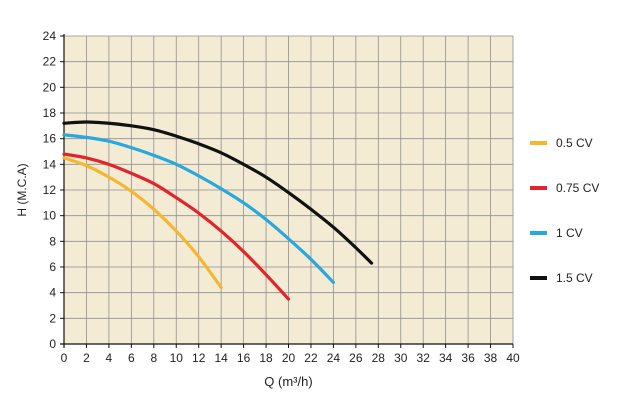 The image size is (620, 420). Describe the element at coordinates (356, 358) in the screenshot. I see `x-tick-label: 26` at that location.